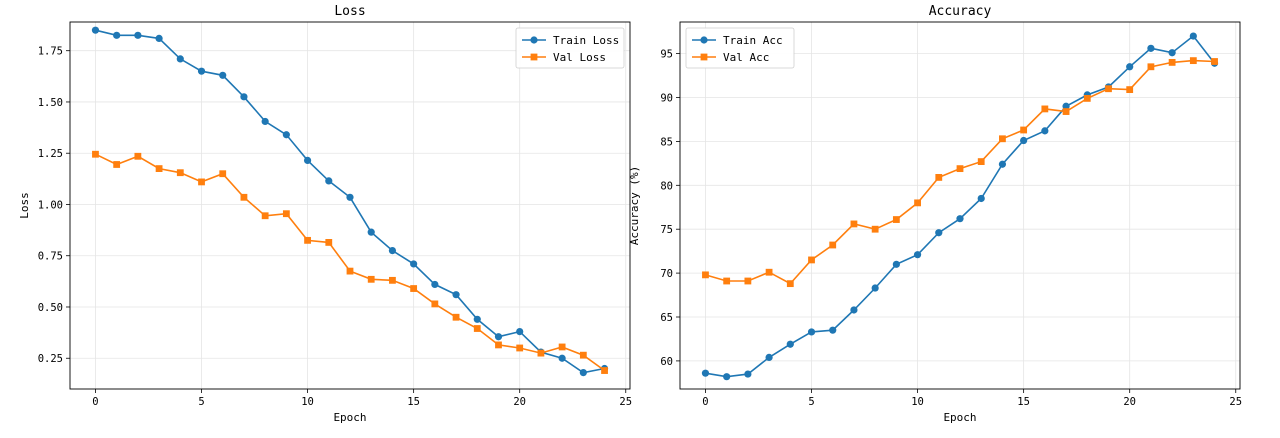  I want to click on y-tick-label: 65, so click(666, 318).